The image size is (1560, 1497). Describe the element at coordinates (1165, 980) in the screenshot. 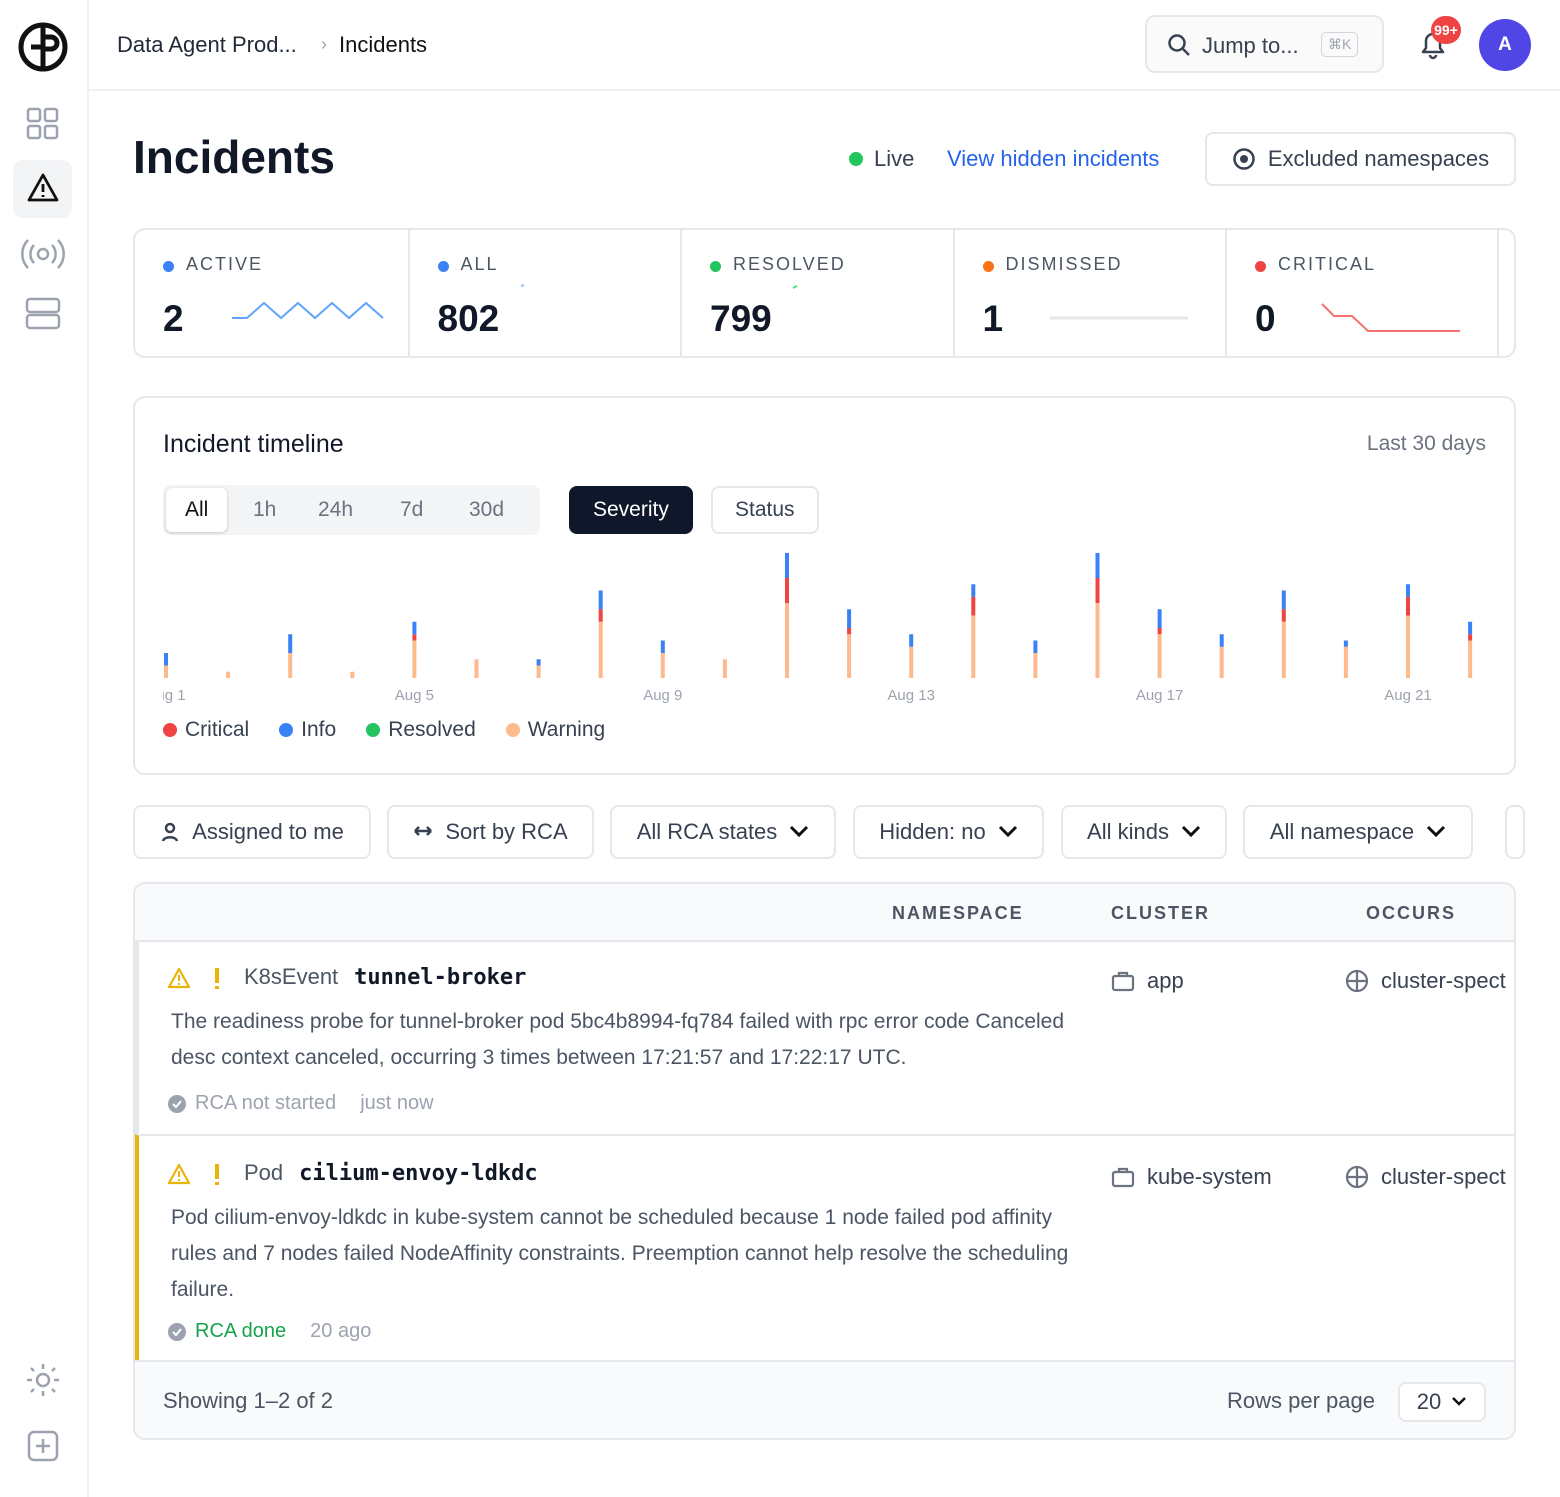

I see `namespace: app` at that location.